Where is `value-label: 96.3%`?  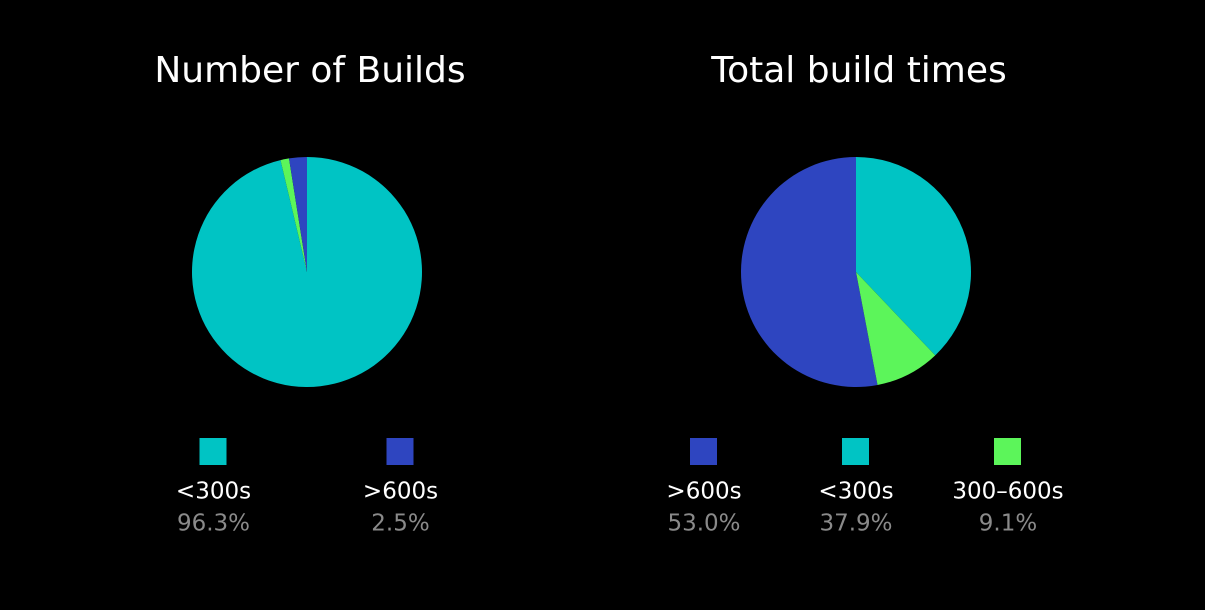
value-label: 96.3% is located at coordinates (213, 524).